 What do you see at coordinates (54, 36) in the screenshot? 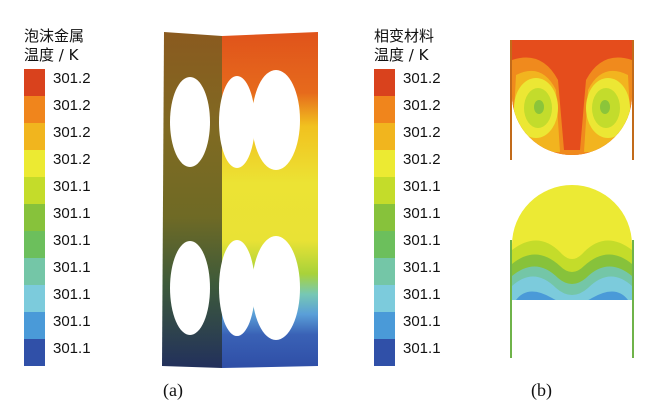
I see `legend-title-line1: 泡沫金属` at bounding box center [54, 36].